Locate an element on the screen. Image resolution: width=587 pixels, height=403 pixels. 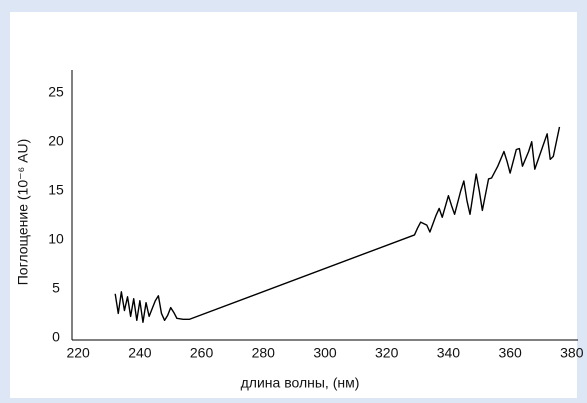
x-tick-label: 260 is located at coordinates (202, 353).